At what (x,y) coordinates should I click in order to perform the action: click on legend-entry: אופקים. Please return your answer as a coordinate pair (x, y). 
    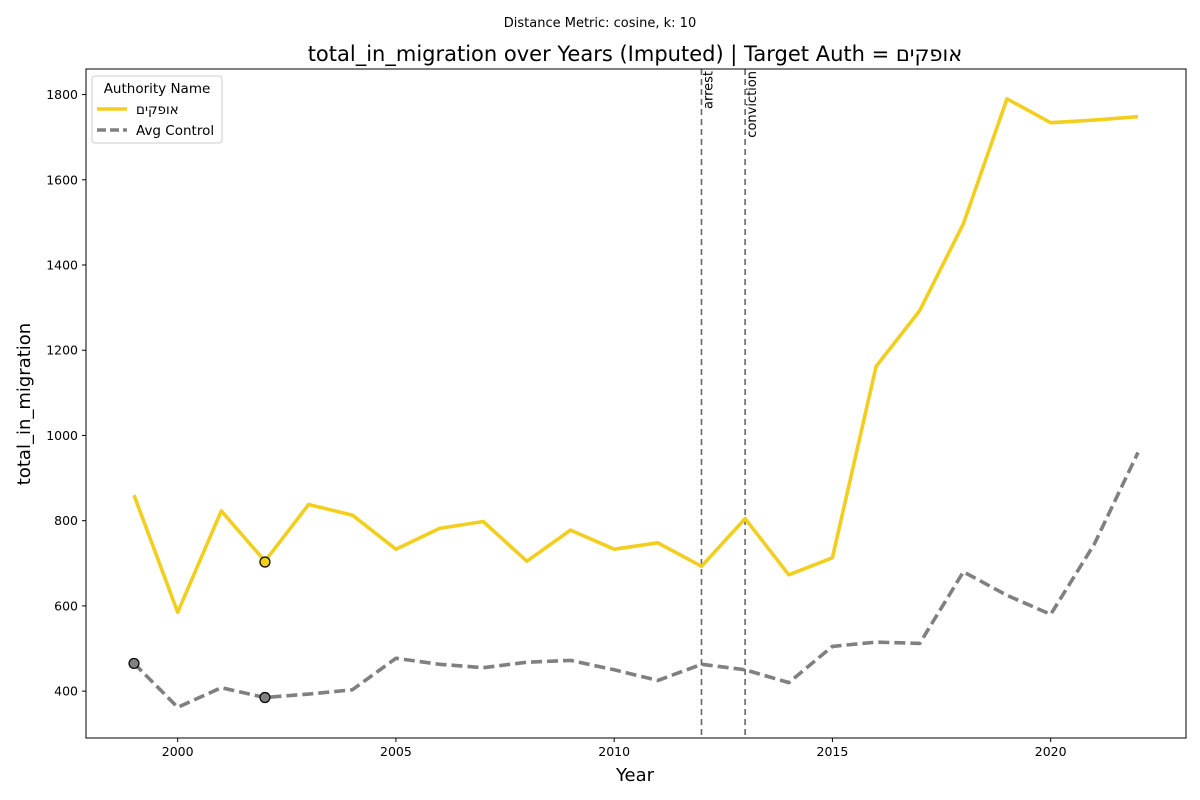
    Looking at the image, I should click on (157, 110).